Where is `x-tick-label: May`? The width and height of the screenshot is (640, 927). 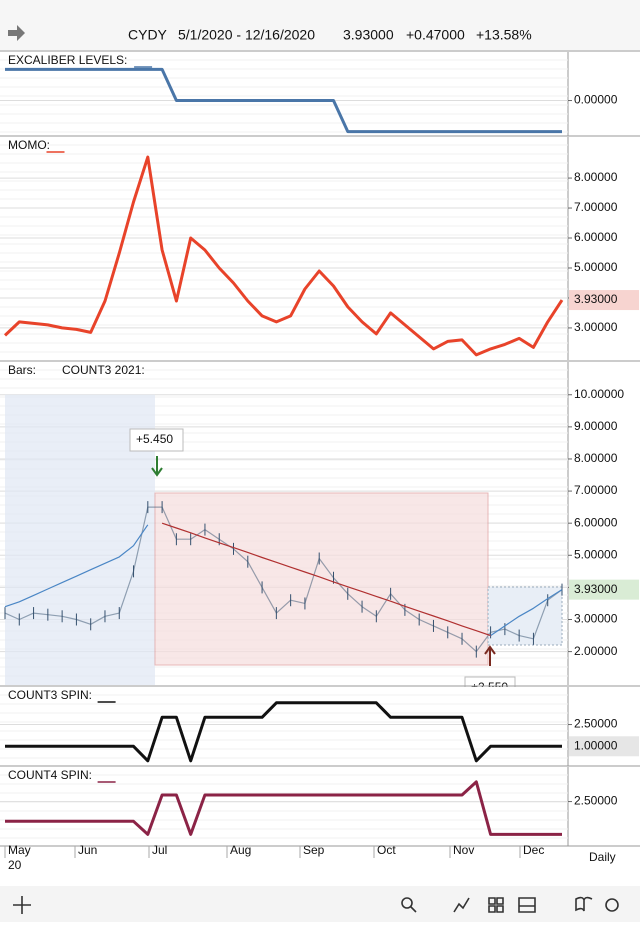 x-tick-label: May is located at coordinates (19, 850).